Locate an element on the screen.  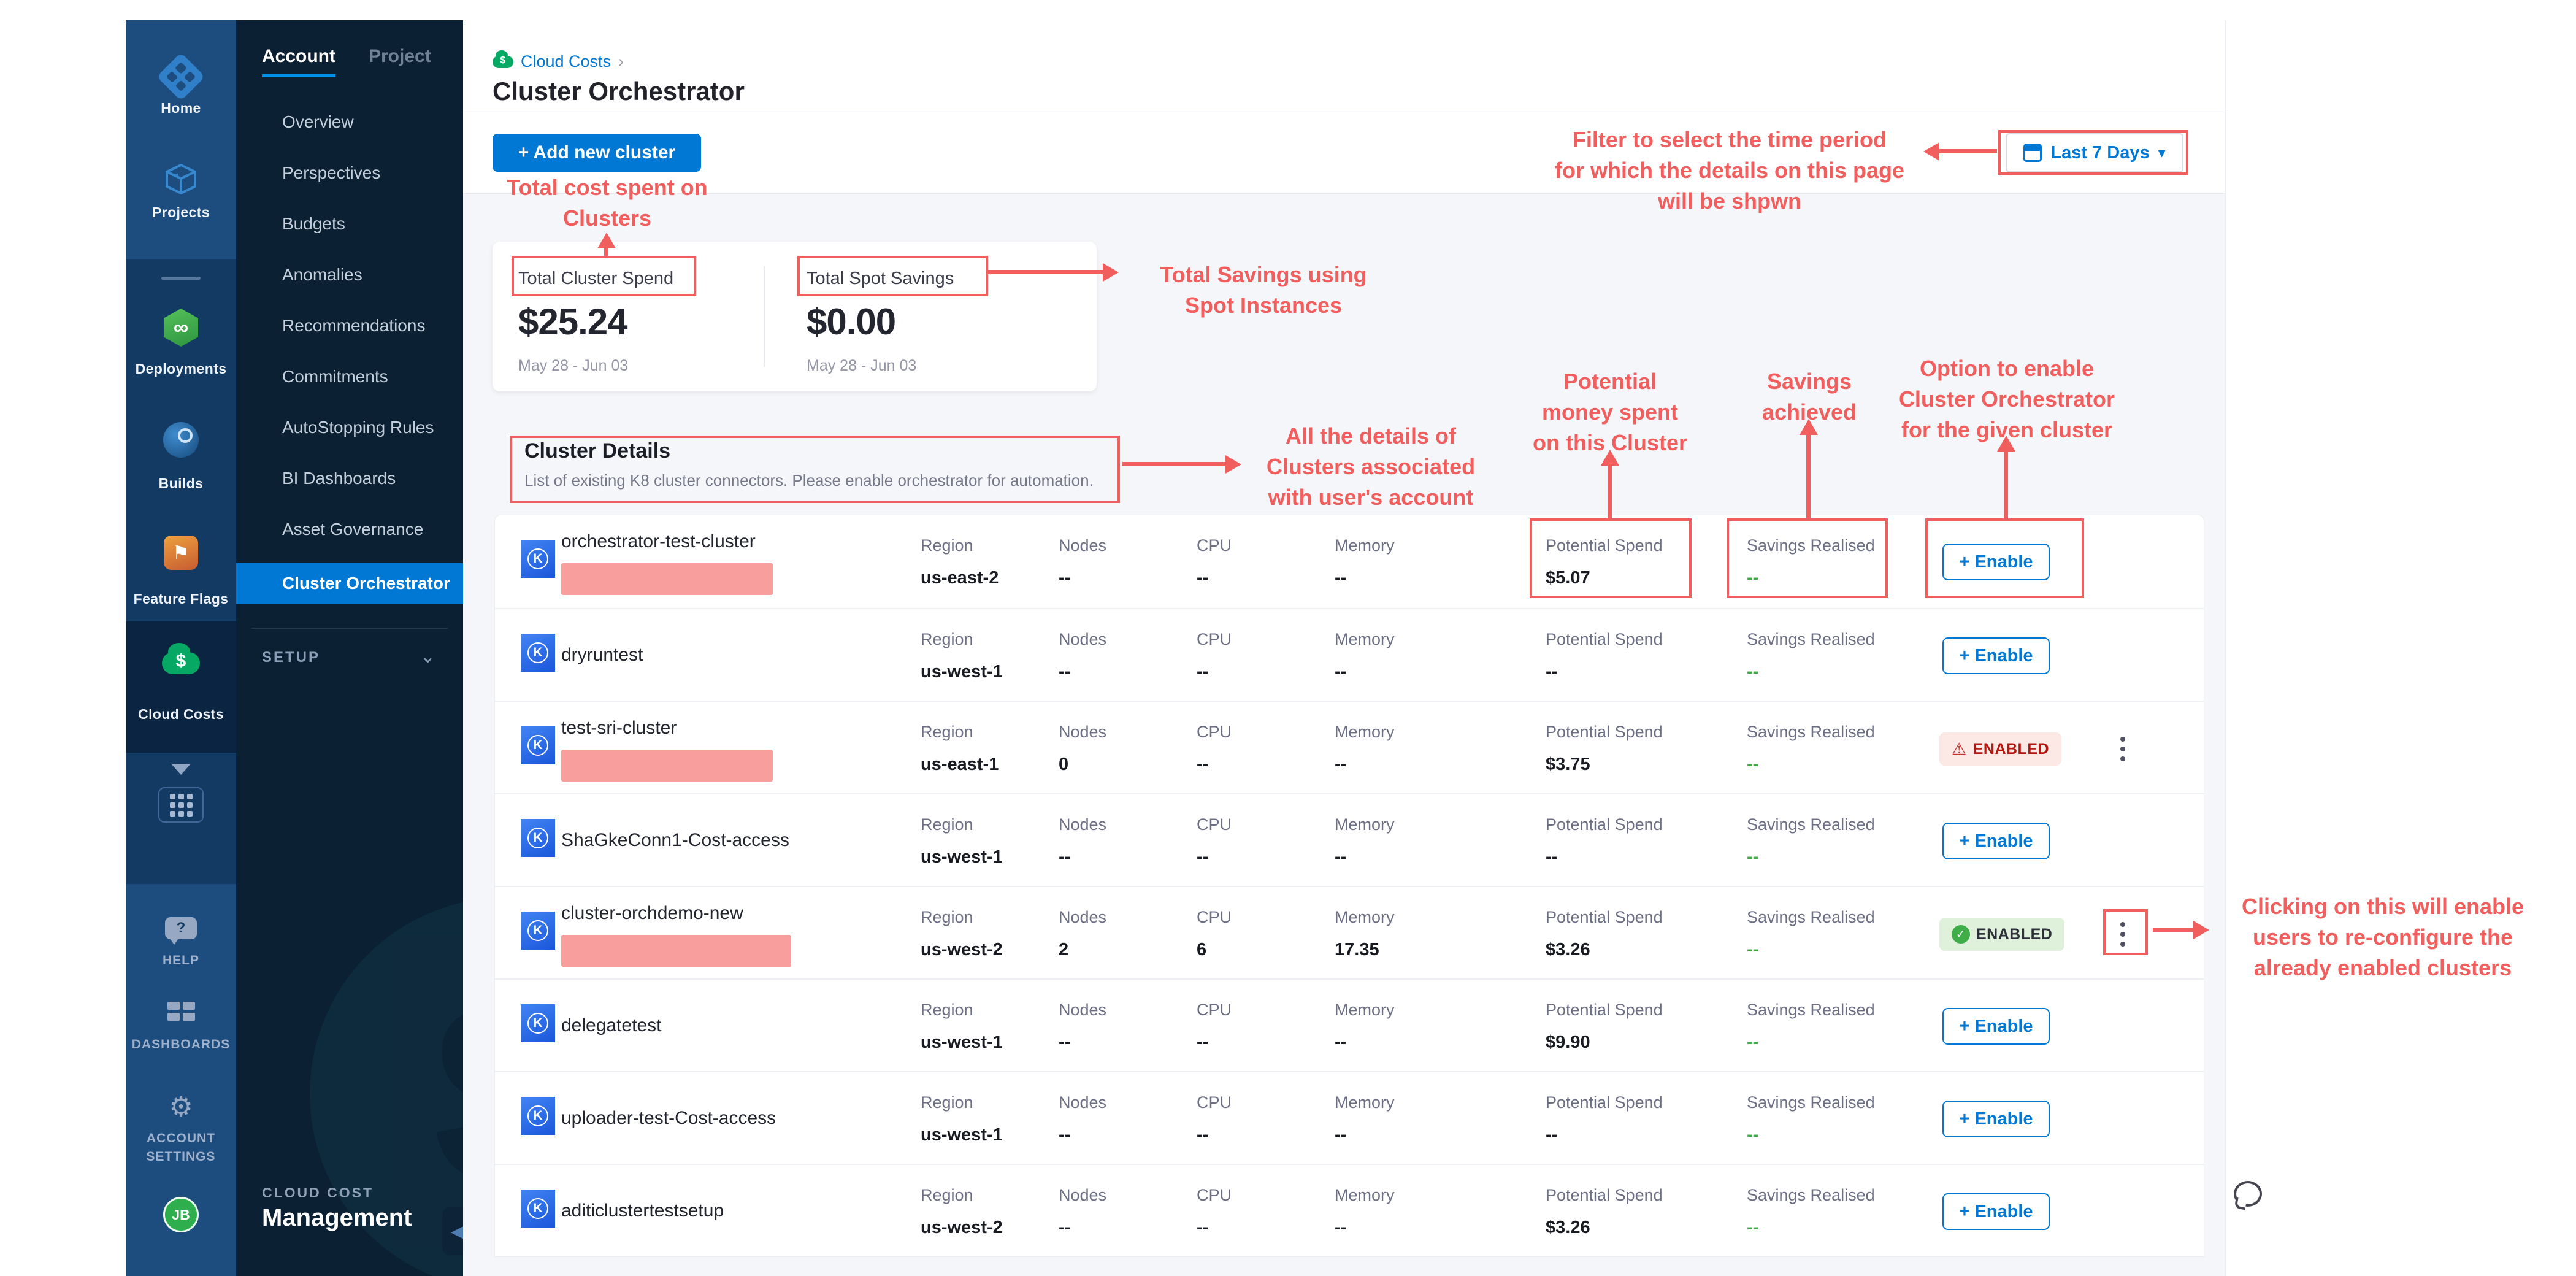
annotation-cost-spent: Total cost spent on Clusters is located at coordinates (607, 203).